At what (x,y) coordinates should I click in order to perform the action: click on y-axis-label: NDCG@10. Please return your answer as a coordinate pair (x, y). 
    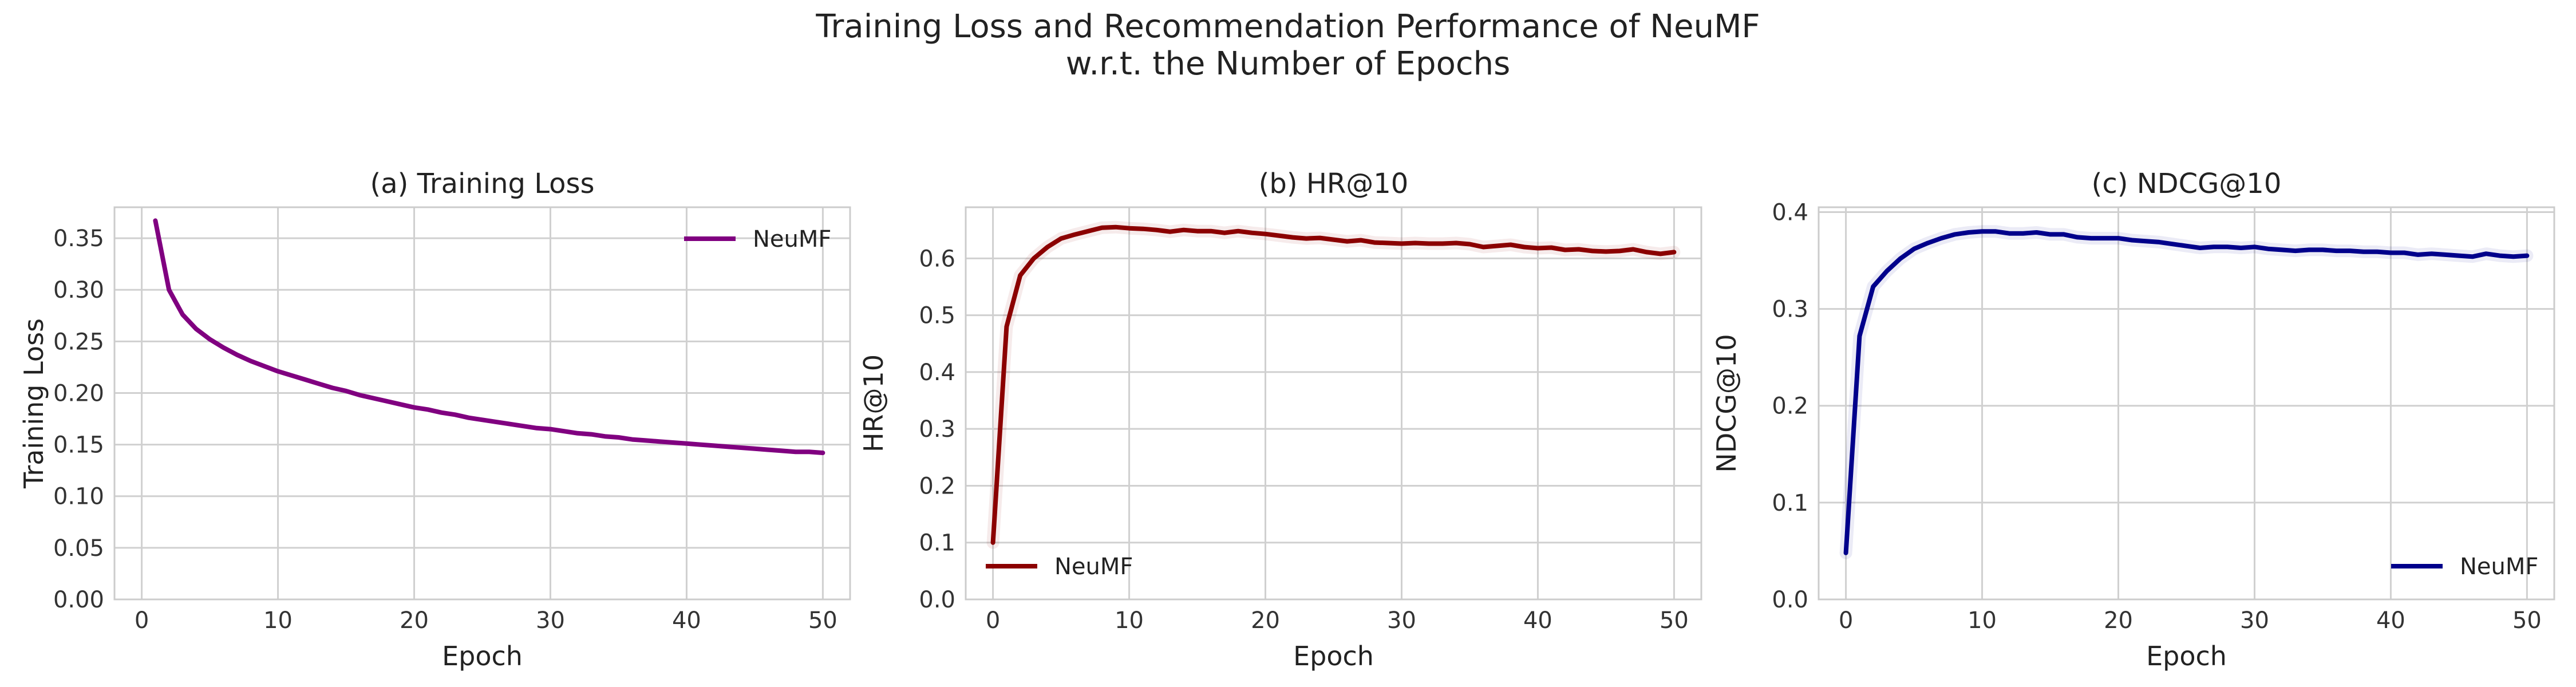
    Looking at the image, I should click on (1726, 403).